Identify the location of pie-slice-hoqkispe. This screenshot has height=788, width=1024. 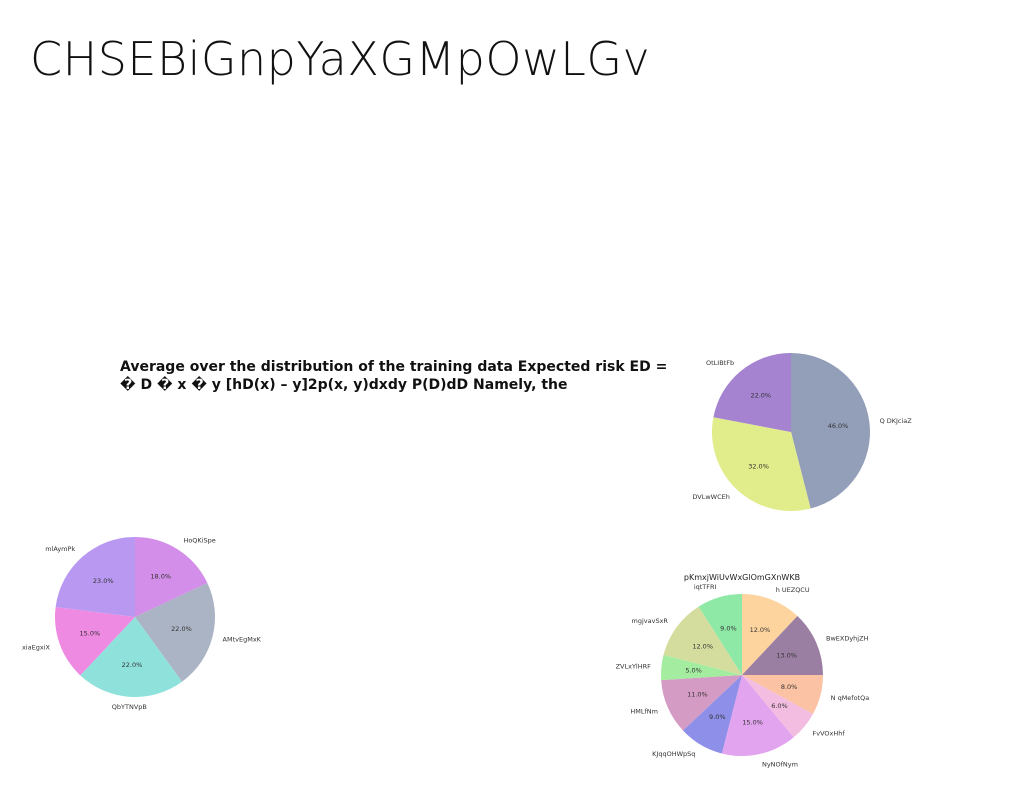
(171, 577).